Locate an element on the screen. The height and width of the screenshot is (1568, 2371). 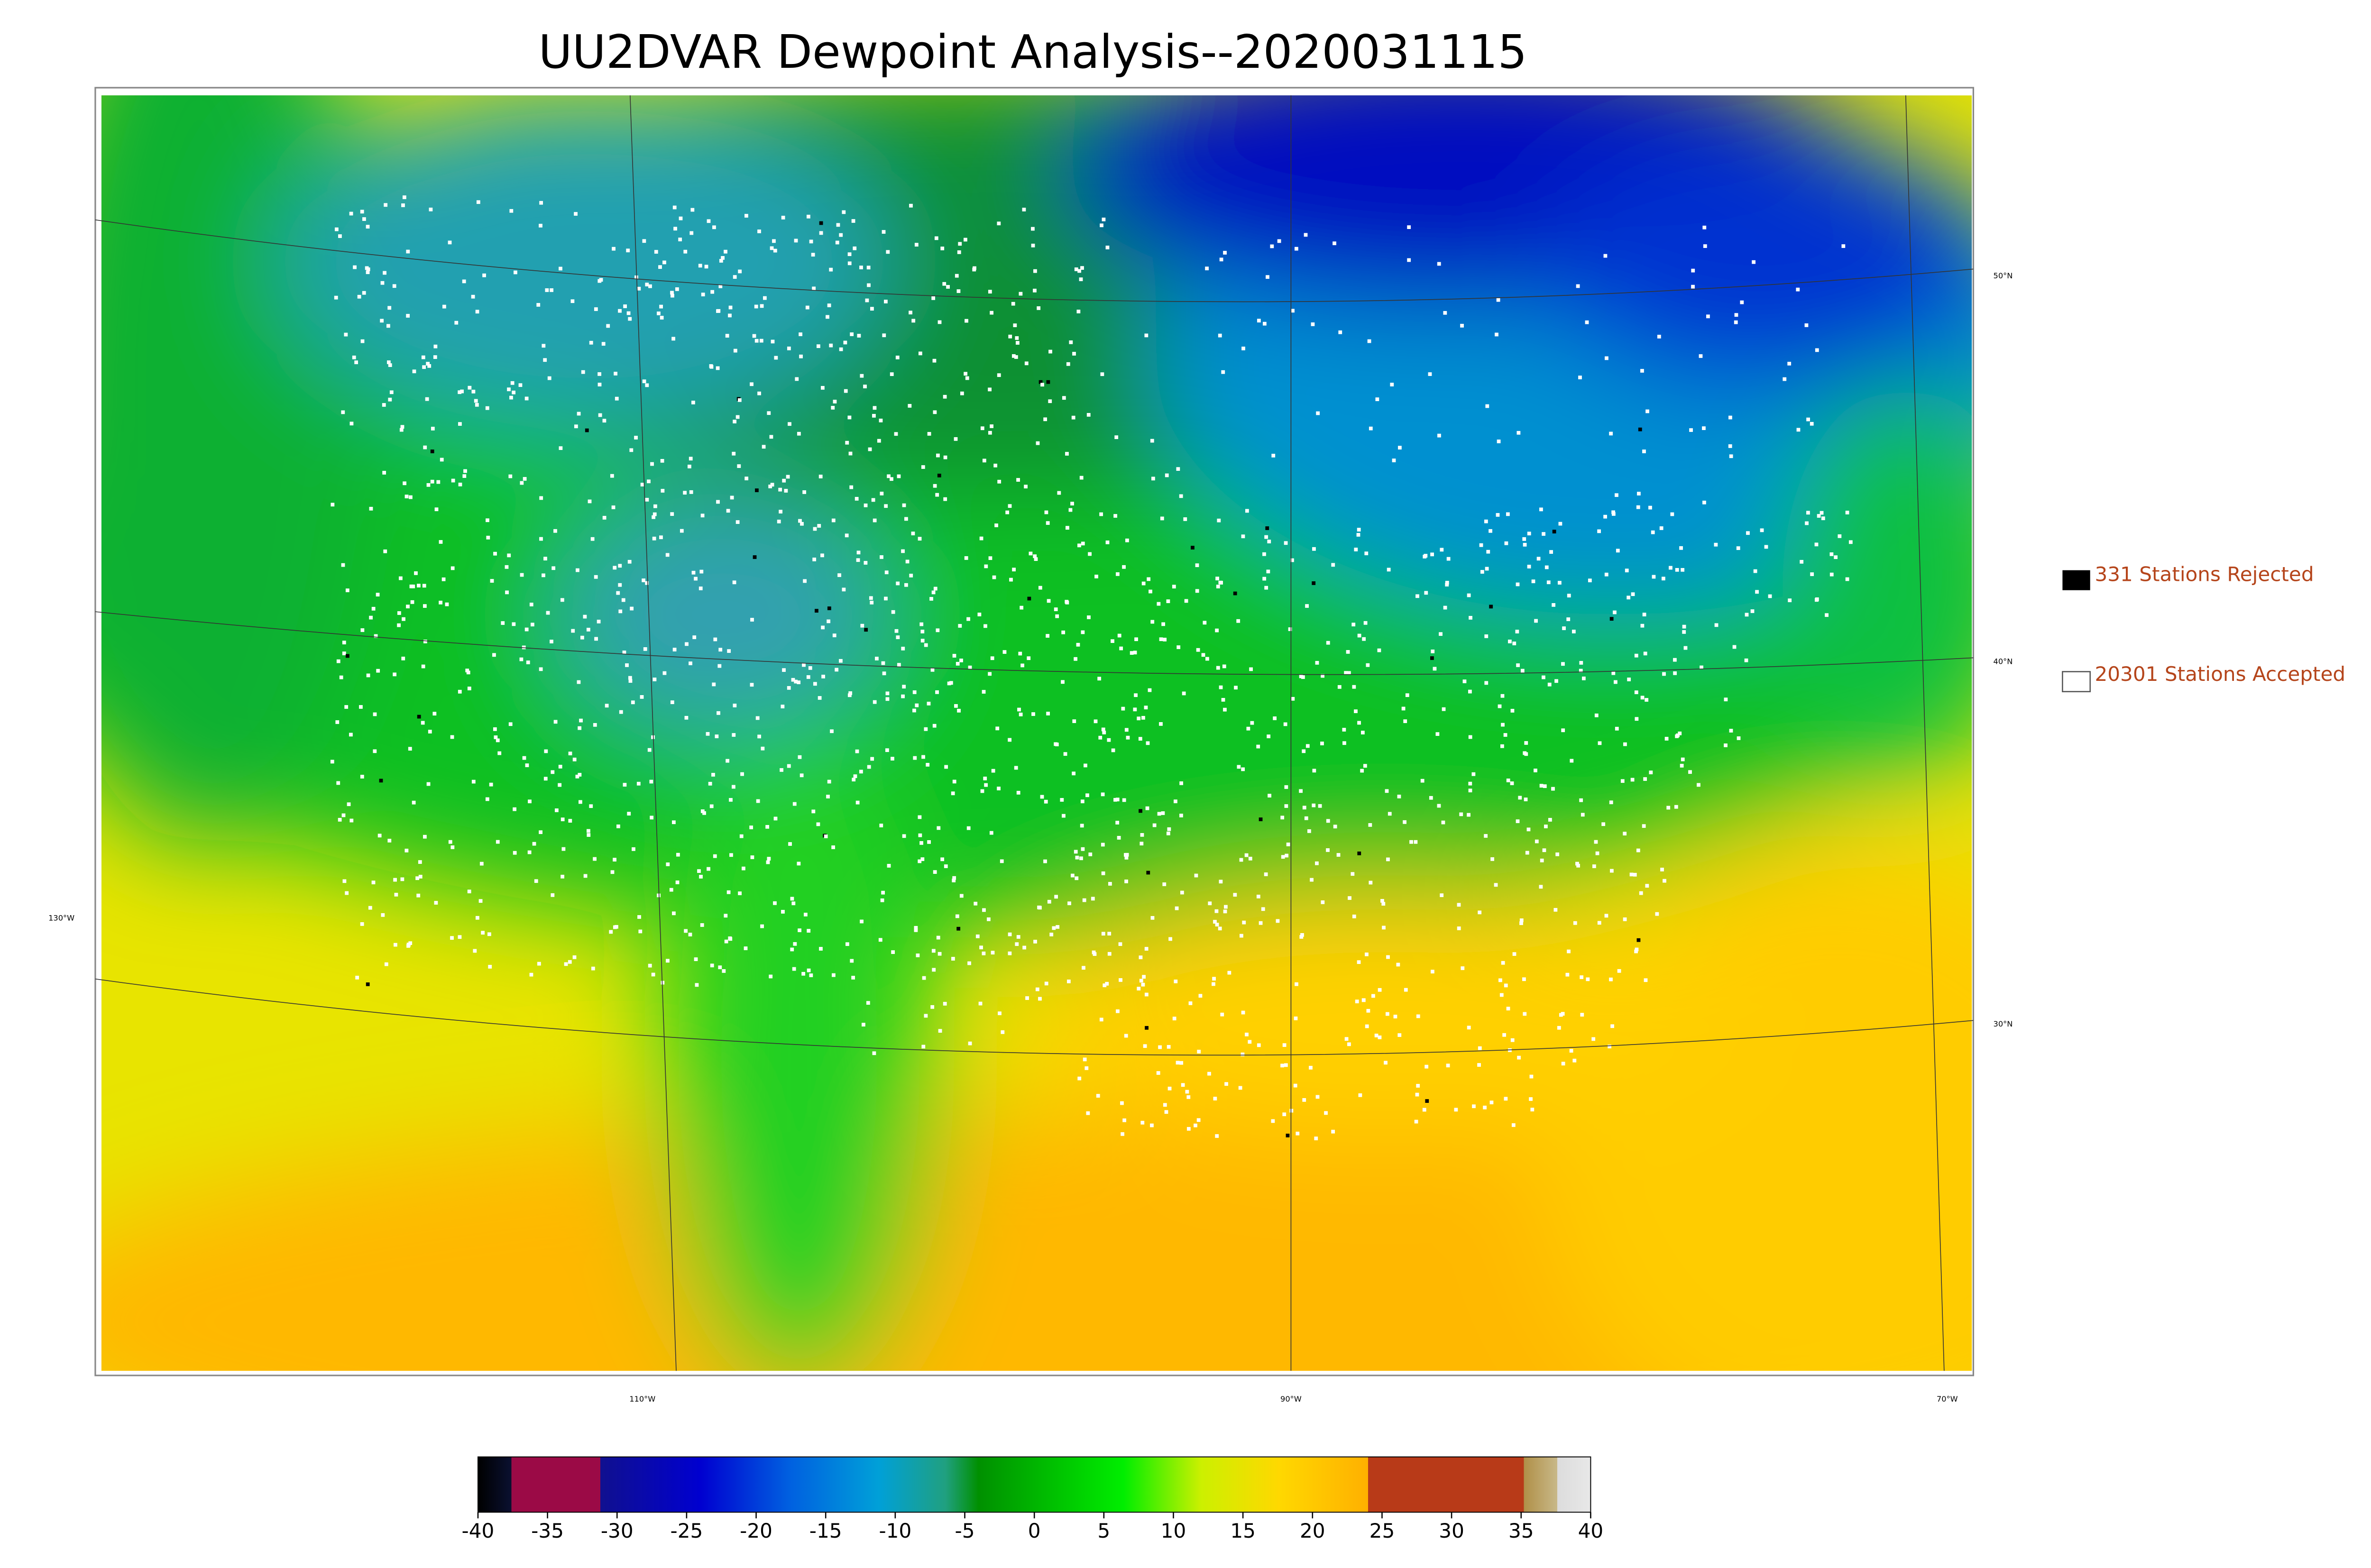
longitude-label: 90°W is located at coordinates (1291, 1398).